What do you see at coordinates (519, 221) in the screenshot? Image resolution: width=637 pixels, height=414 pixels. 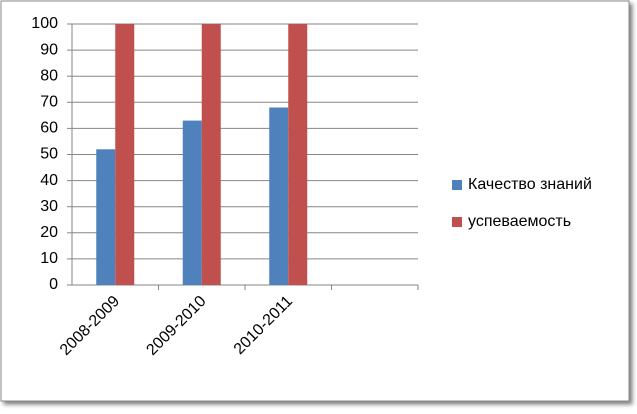 I see `legend-label: успеваемость` at bounding box center [519, 221].